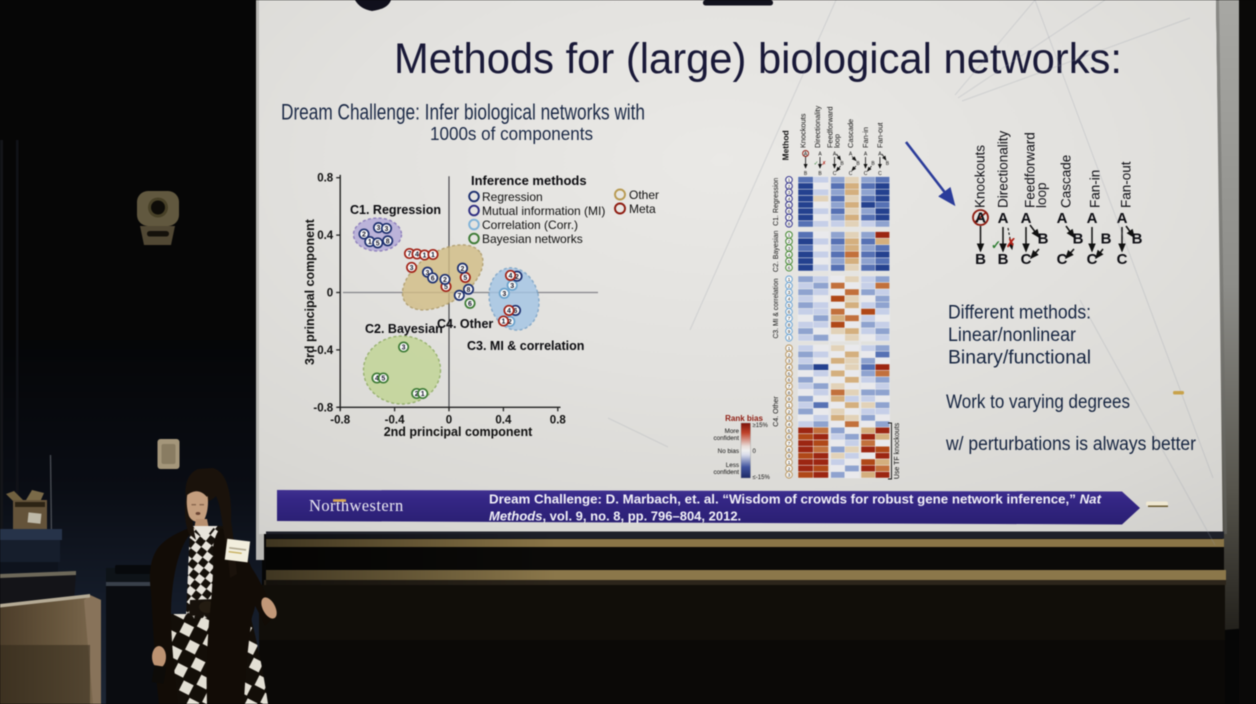 Image resolution: width=1256 pixels, height=704 pixels. I want to click on svg-text: C2. Bayesian, so click(404, 329).